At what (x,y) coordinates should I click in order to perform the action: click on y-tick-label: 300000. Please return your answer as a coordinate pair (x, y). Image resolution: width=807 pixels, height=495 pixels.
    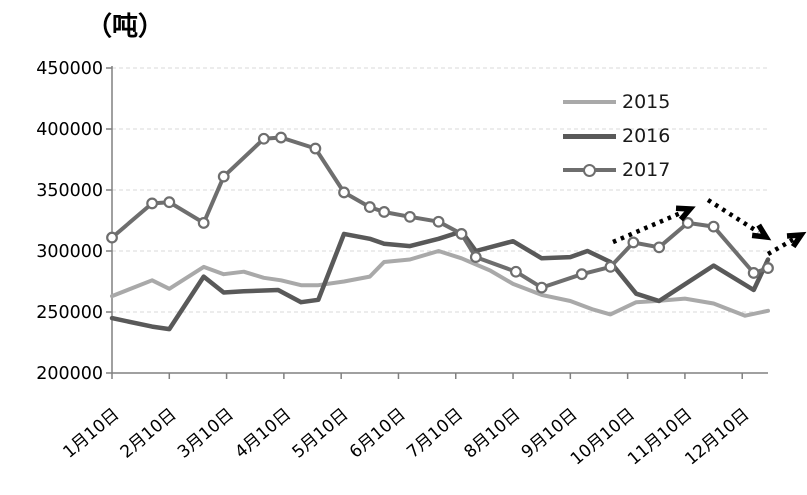
    Looking at the image, I should click on (69, 252).